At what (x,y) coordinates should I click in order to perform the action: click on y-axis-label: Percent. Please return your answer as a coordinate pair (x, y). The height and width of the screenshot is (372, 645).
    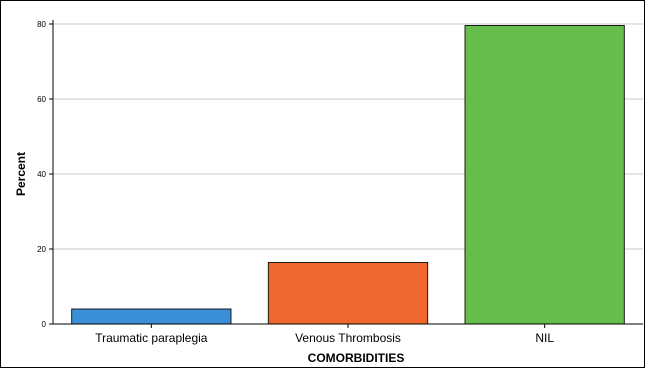
    Looking at the image, I should click on (21, 174).